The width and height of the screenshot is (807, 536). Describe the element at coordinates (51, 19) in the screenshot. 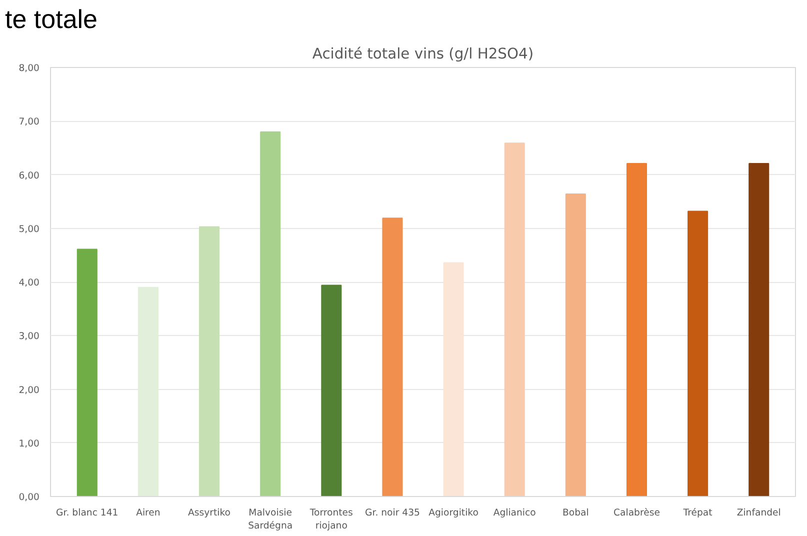

I see `text: te totale` at that location.